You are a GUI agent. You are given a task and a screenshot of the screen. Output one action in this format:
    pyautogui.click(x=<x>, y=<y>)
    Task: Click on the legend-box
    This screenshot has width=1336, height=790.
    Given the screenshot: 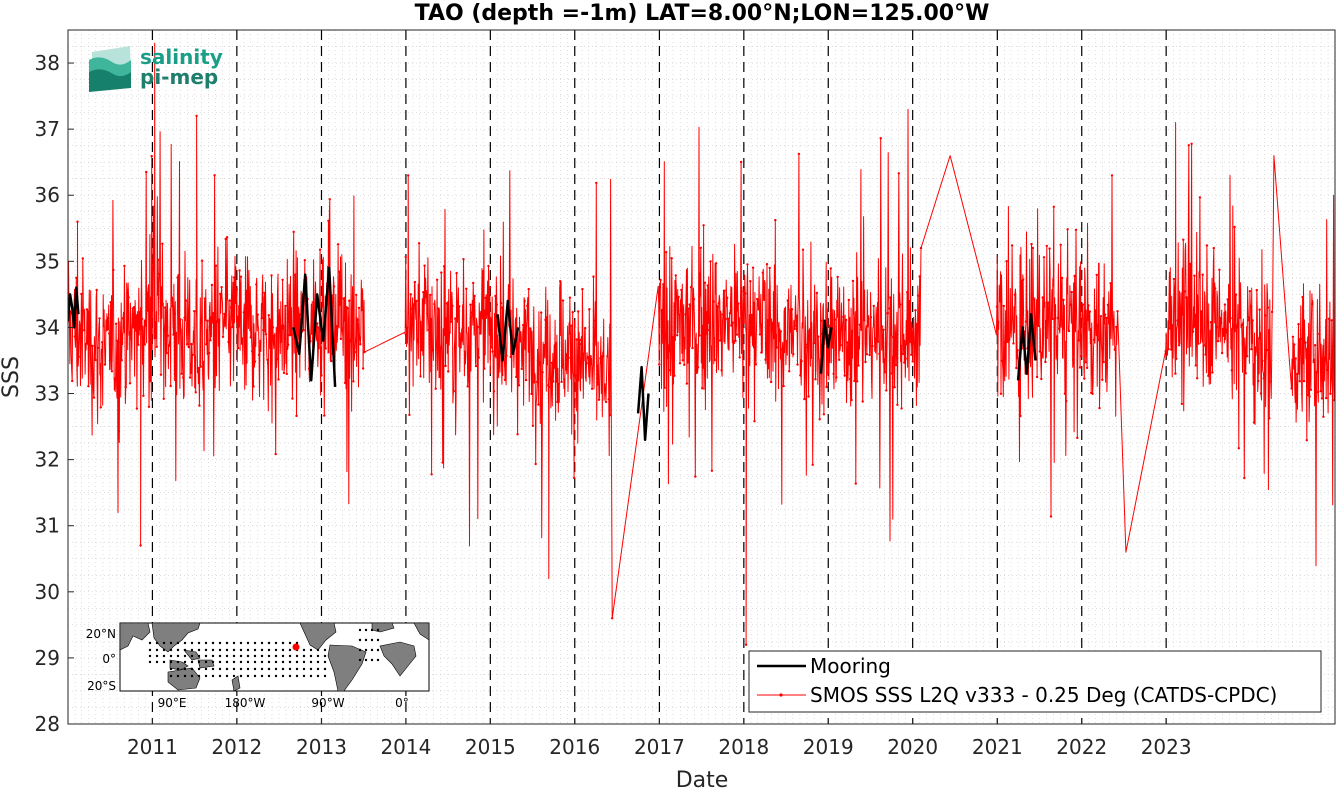 What is the action you would take?
    pyautogui.click(x=1035, y=681)
    